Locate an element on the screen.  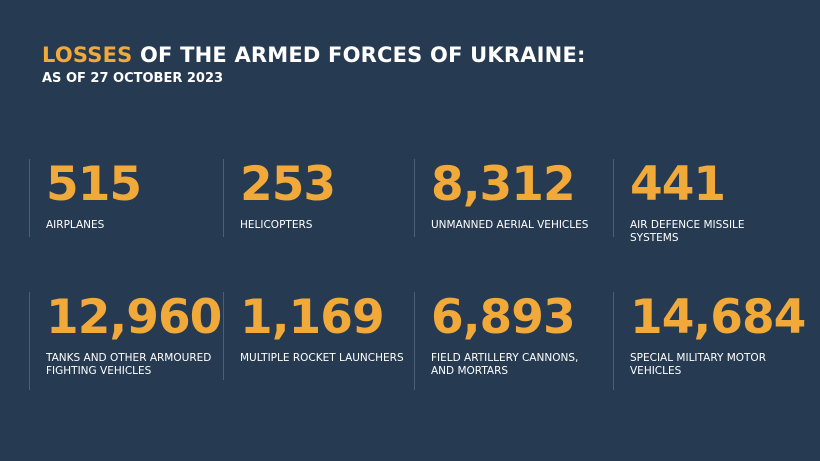
title-rest: OF THE ARMED FORCES OF UKRAINE: is located at coordinates (362, 55).